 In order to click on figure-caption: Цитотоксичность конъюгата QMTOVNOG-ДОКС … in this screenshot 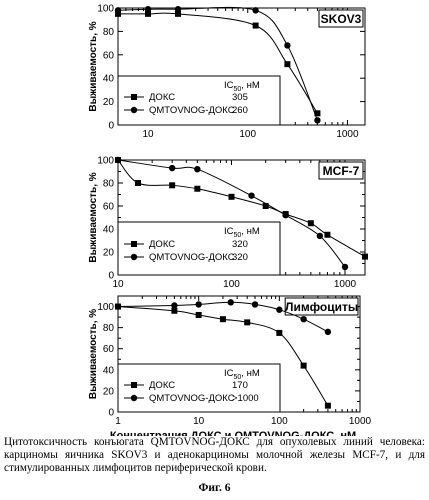, I will do `click(214, 455)`.